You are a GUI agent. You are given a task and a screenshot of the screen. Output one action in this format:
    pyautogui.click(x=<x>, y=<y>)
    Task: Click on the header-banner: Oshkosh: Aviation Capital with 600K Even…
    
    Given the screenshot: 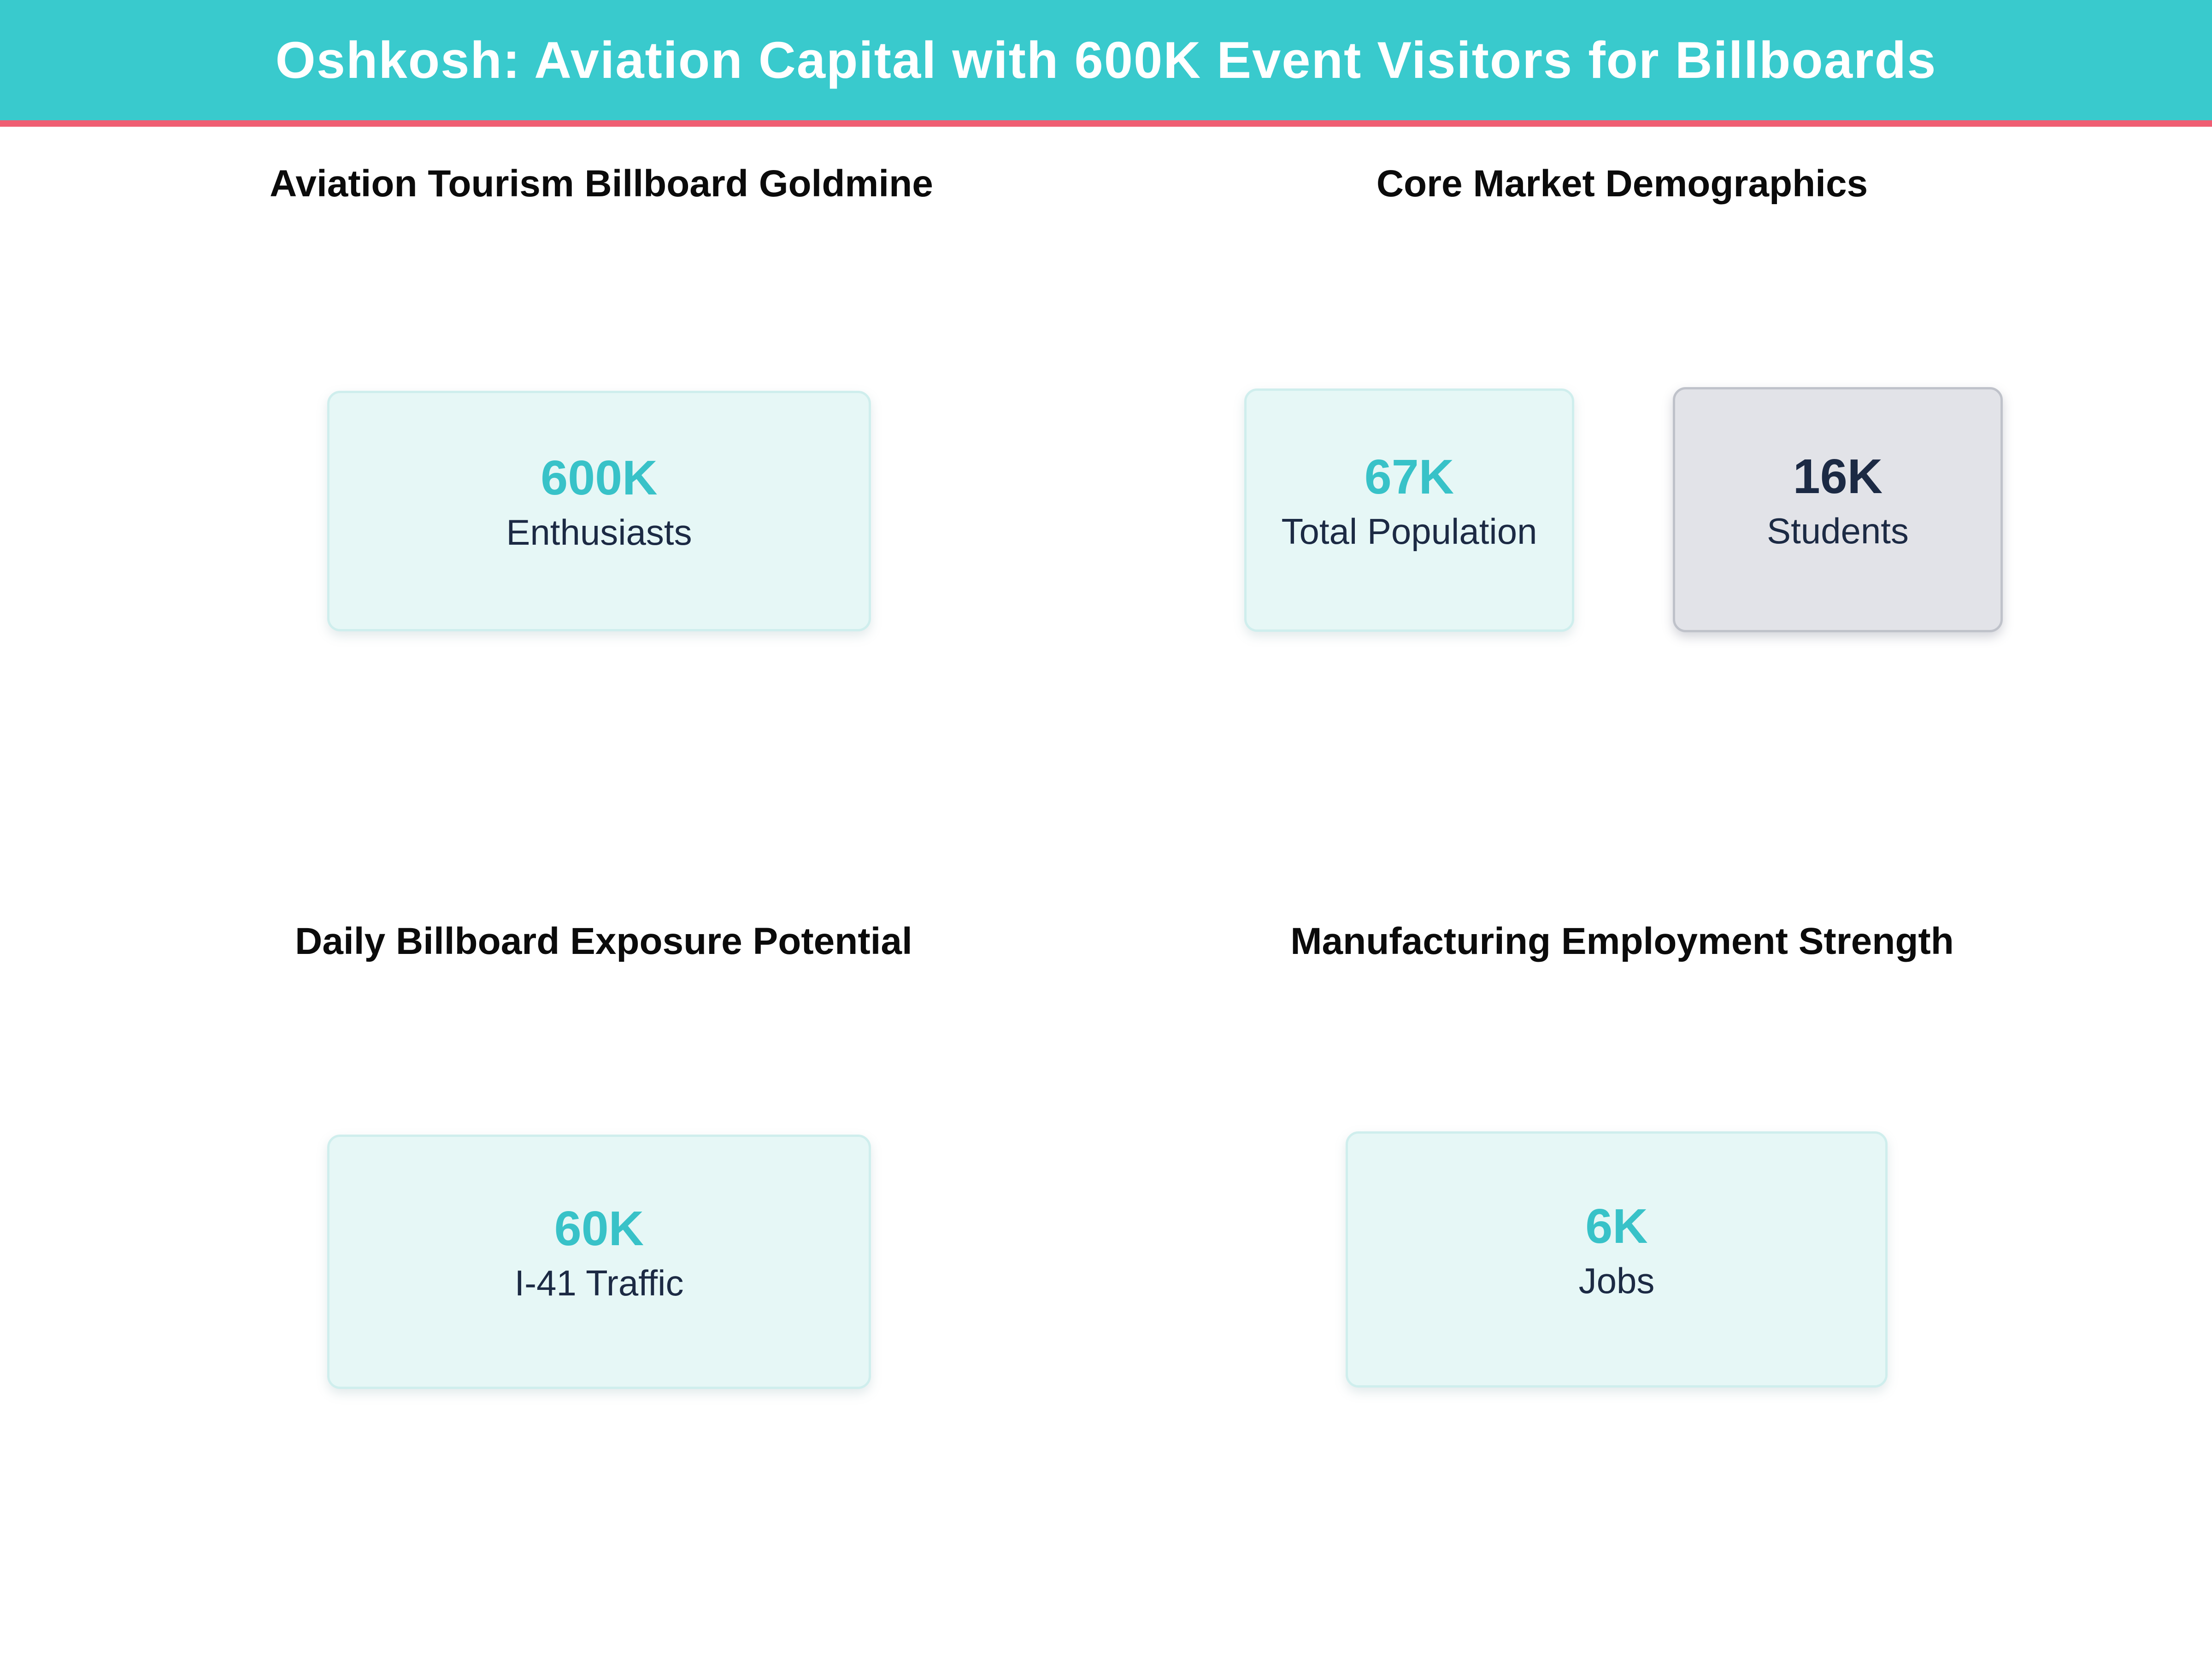 What is the action you would take?
    pyautogui.click(x=1106, y=63)
    